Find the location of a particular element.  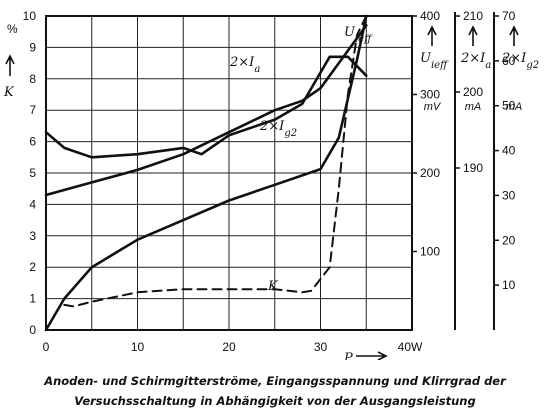

k-axis-label: K is located at coordinates (9, 92).